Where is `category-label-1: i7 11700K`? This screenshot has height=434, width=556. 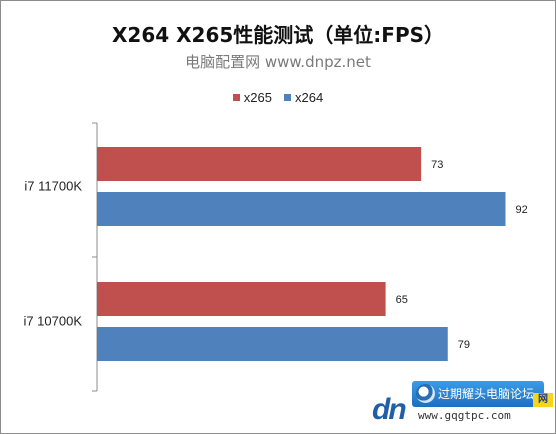
category-label-1: i7 11700K is located at coordinates (53, 186).